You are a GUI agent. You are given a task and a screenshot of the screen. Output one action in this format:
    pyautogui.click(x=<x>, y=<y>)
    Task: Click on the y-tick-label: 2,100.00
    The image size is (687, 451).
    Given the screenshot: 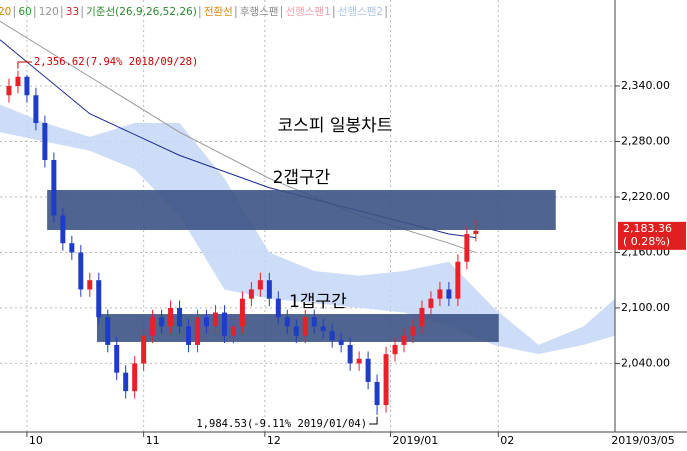 What is the action you would take?
    pyautogui.click(x=645, y=307)
    